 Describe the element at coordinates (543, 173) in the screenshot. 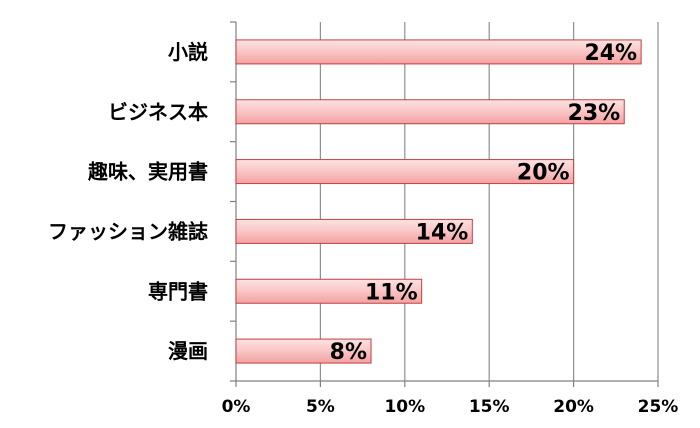

I see `data-label: 20%` at that location.